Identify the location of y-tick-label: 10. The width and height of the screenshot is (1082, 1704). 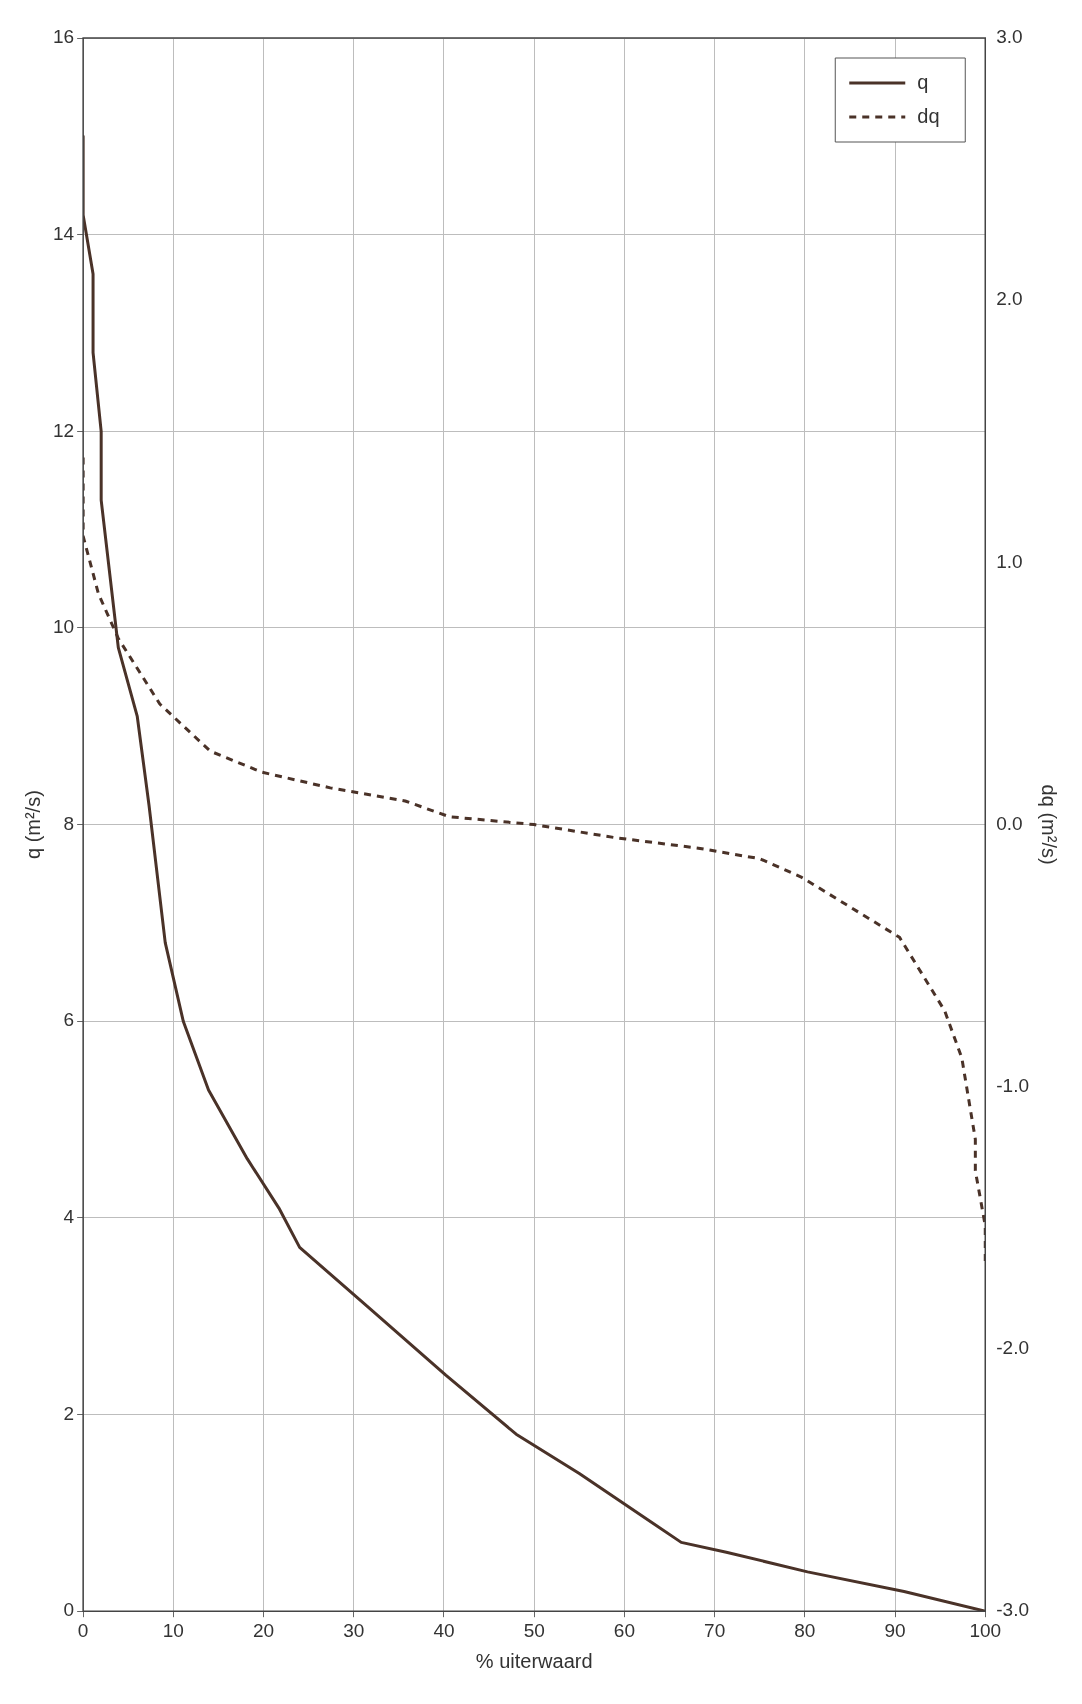
(63, 627).